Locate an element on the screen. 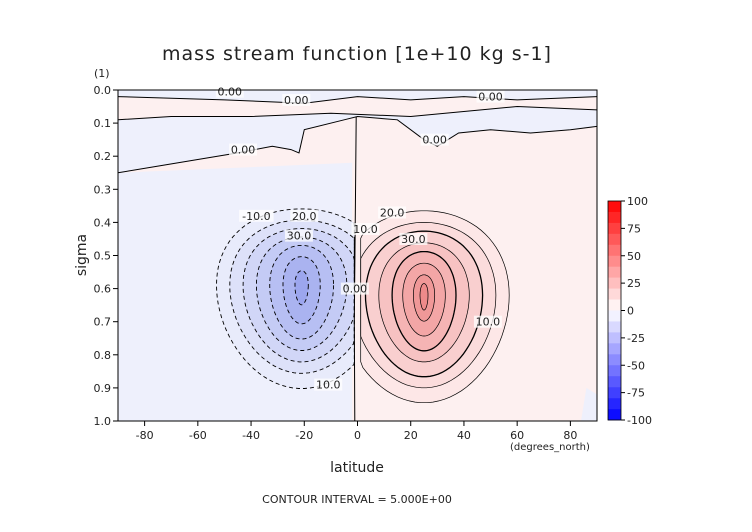  colorbar-tick-label-1: 75 is located at coordinates (634, 228).